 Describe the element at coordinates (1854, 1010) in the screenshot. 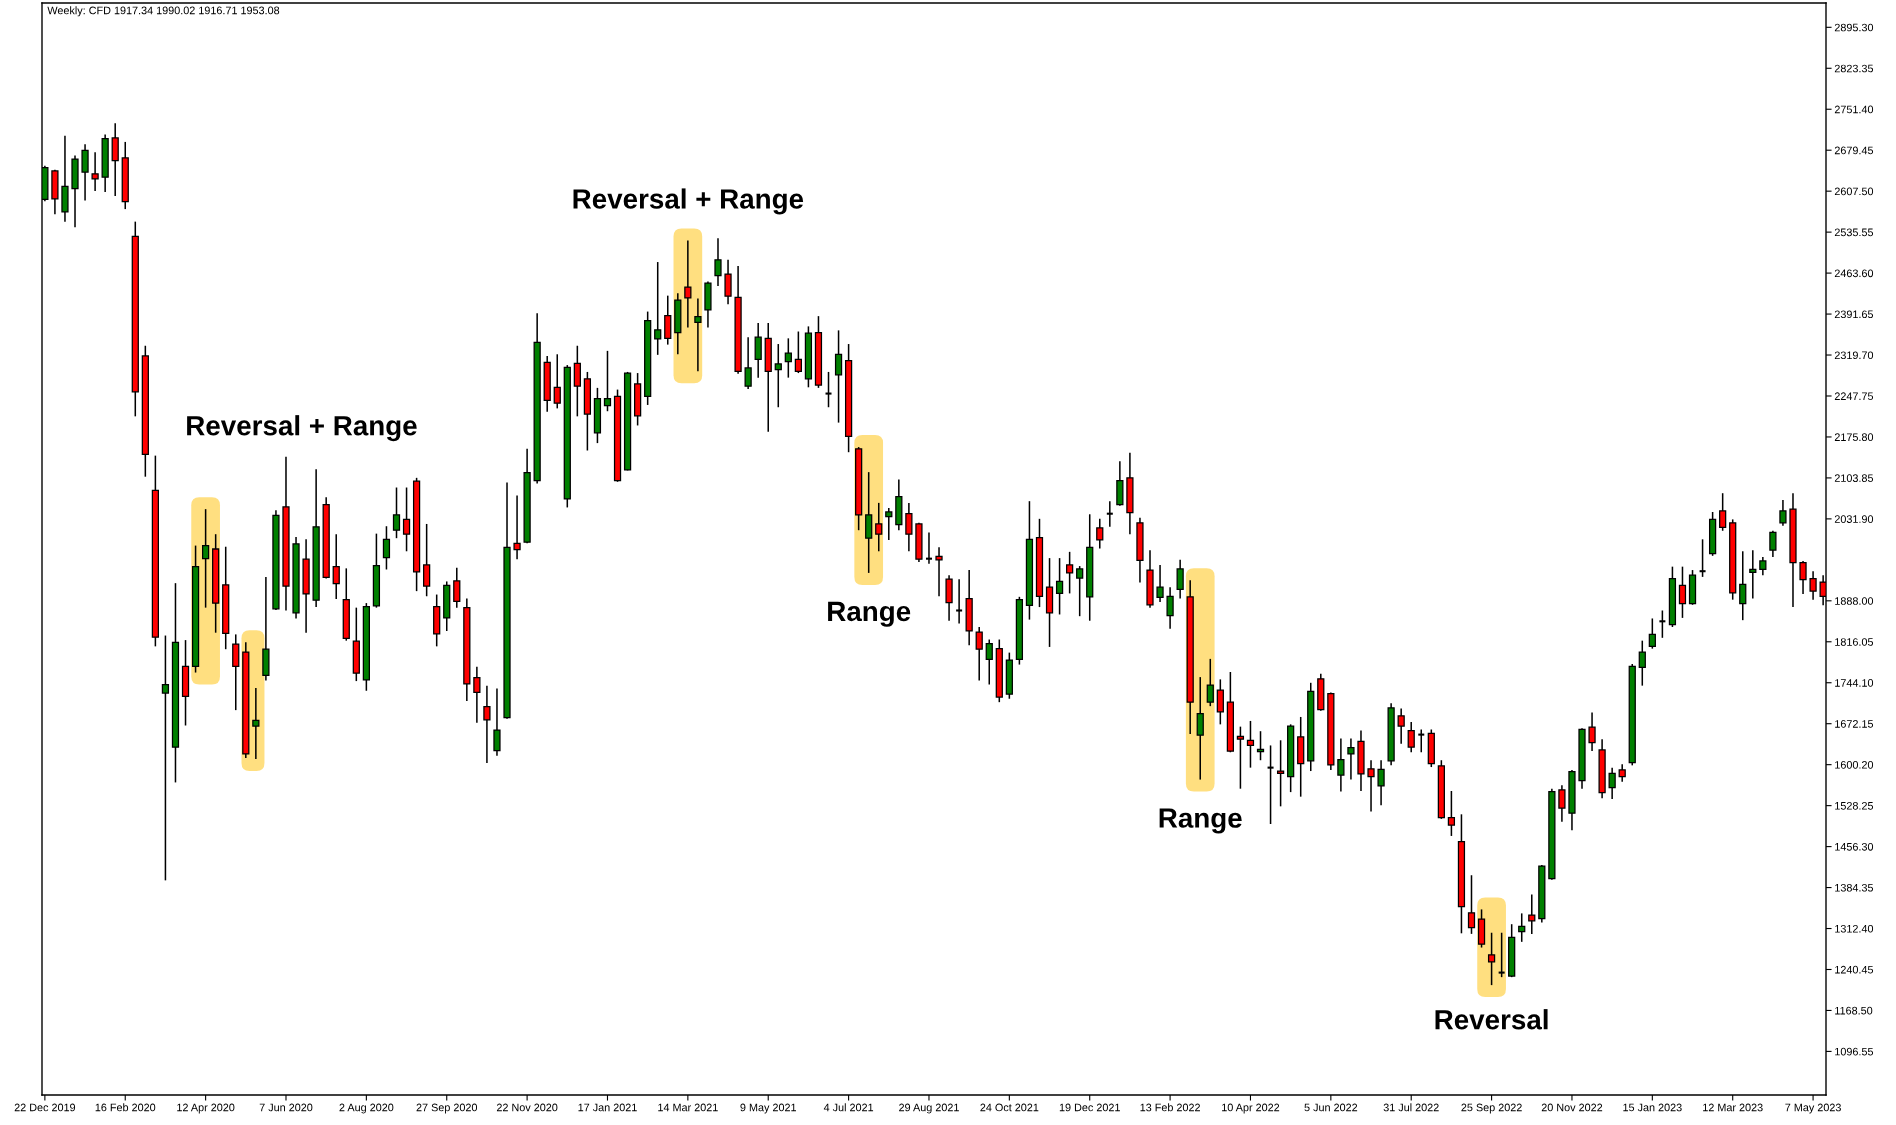

I see `y-tick-label: 1168.50` at that location.